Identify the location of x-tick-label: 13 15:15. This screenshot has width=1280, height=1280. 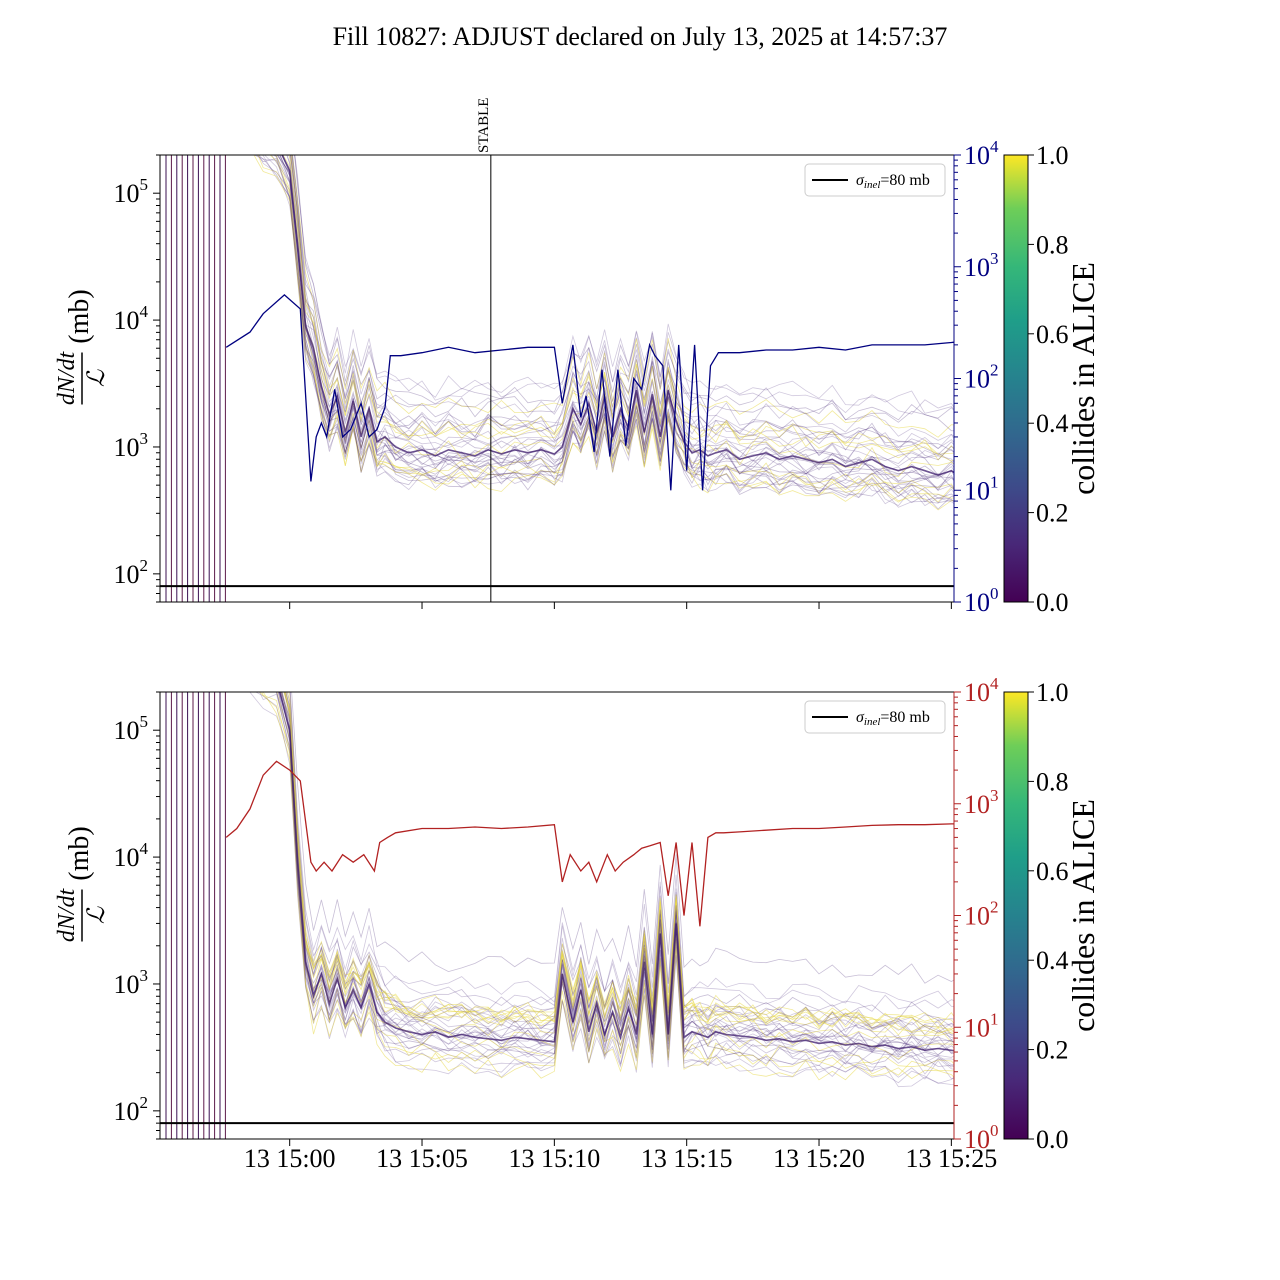
(687, 1158).